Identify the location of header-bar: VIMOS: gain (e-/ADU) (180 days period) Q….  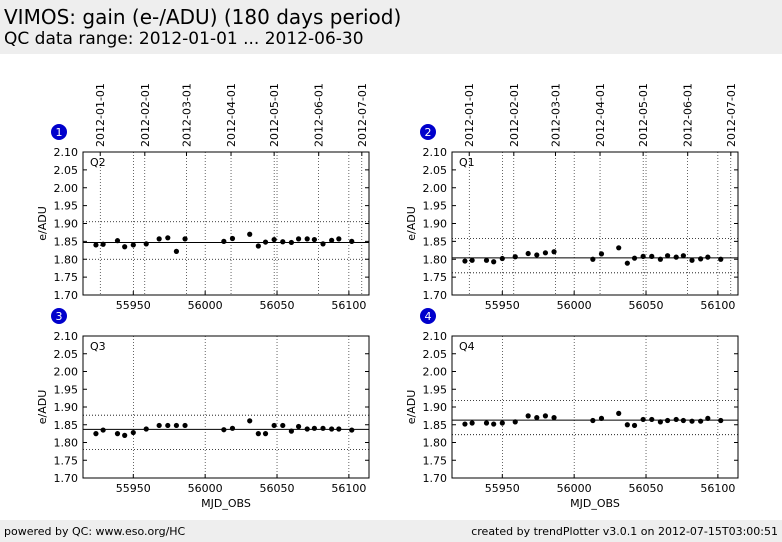
(391, 27).